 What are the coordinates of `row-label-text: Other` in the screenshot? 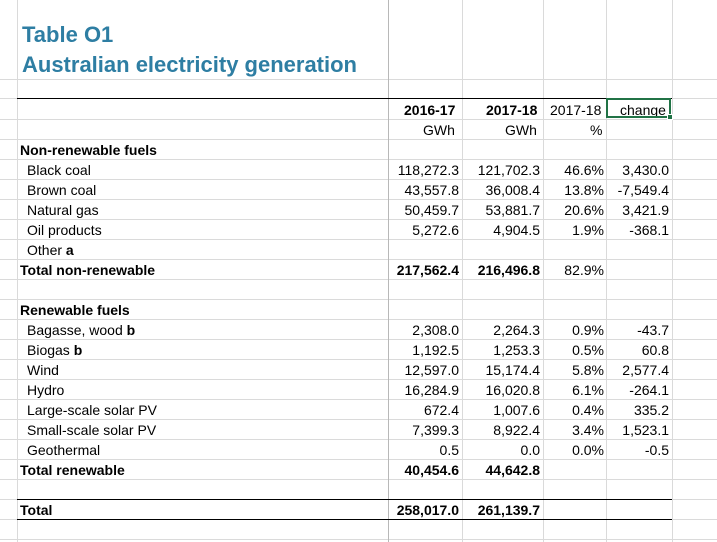 It's located at (45, 250).